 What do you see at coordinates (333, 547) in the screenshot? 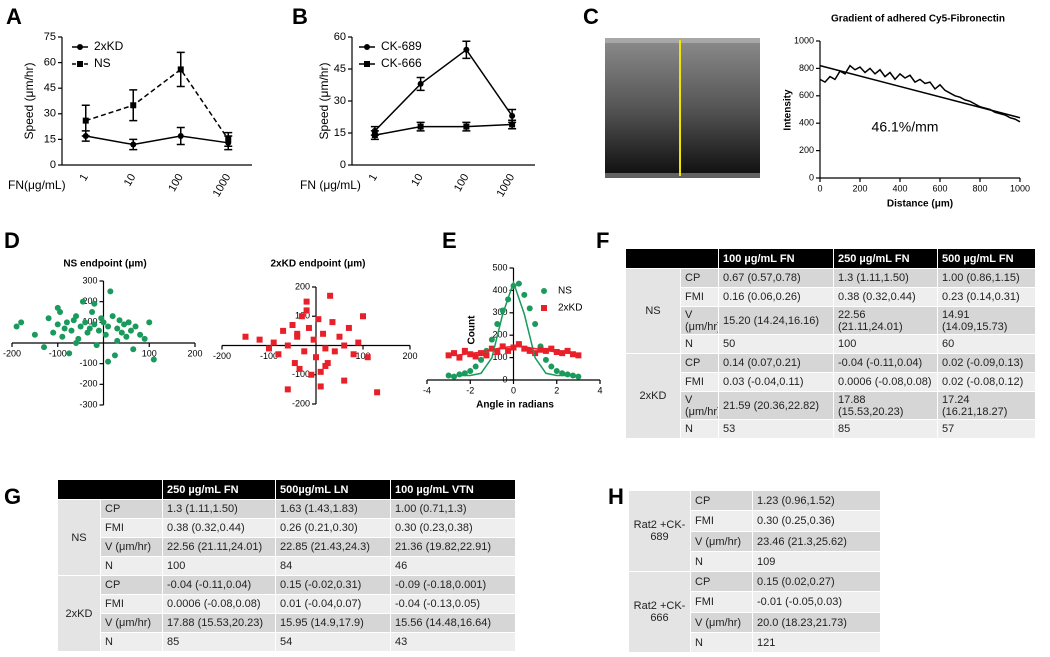
I see `table-cell: 22.85 (21.43,24.3)` at bounding box center [333, 547].